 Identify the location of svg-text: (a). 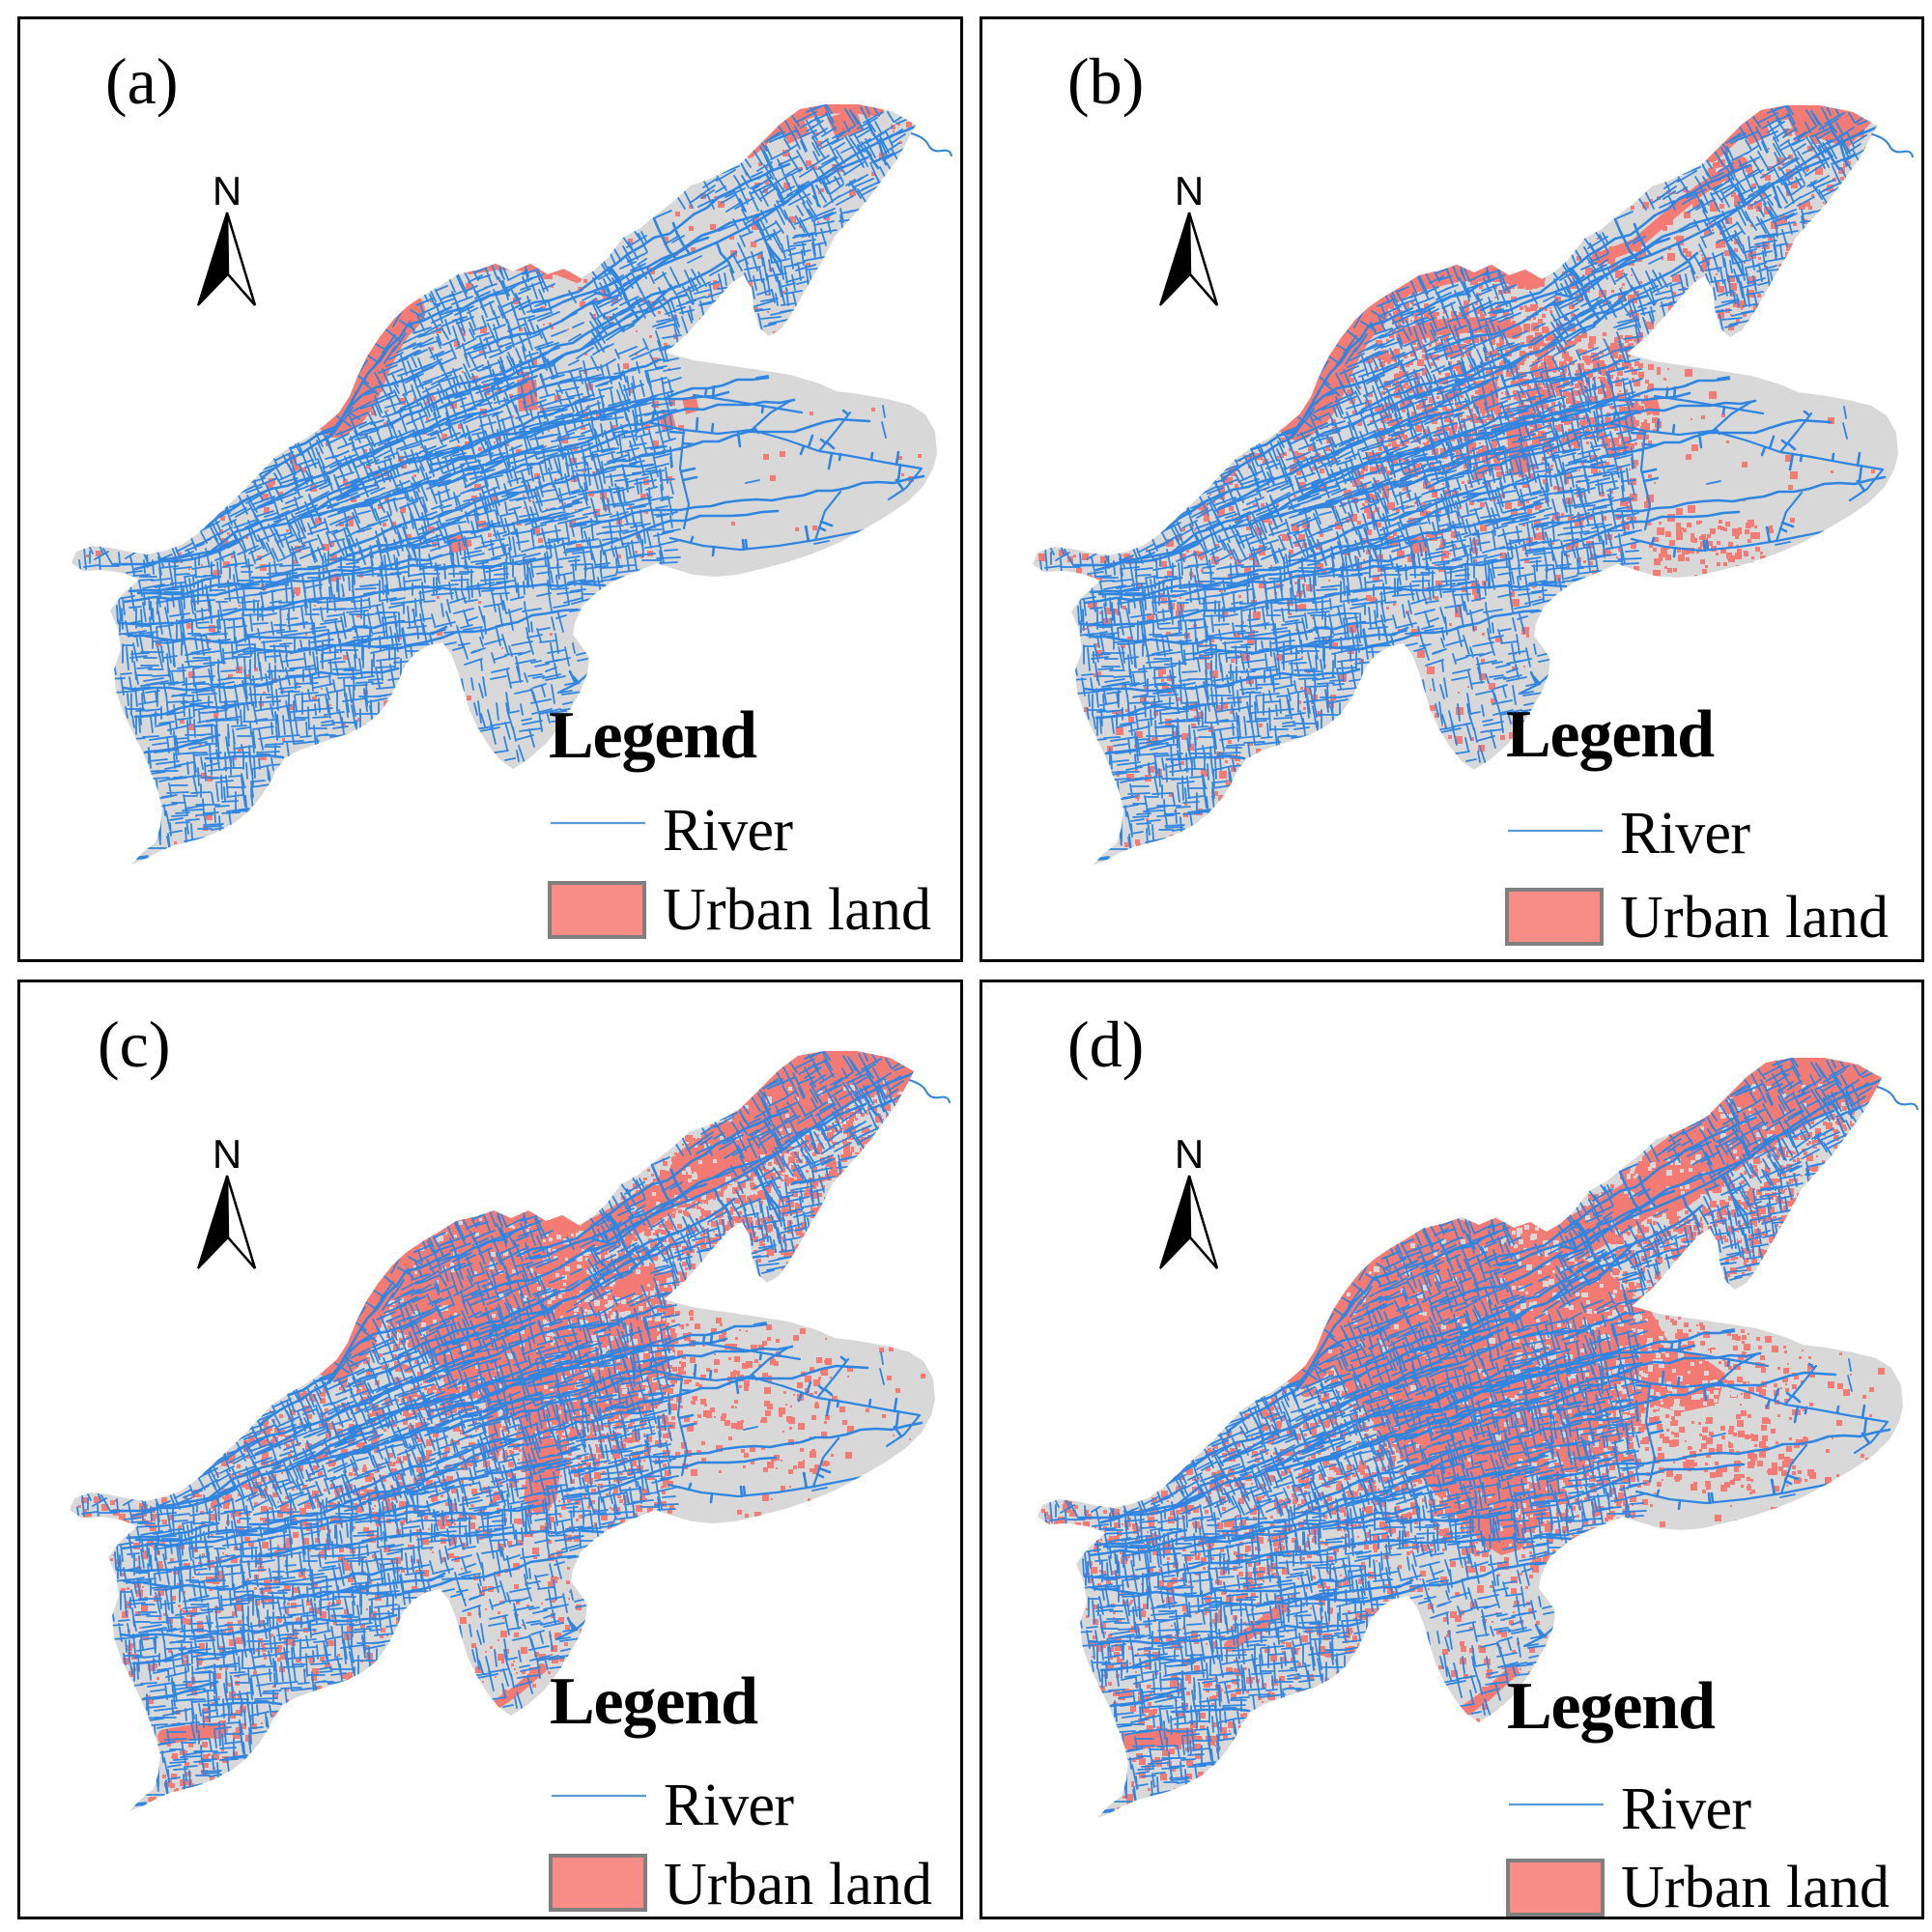
(141, 81).